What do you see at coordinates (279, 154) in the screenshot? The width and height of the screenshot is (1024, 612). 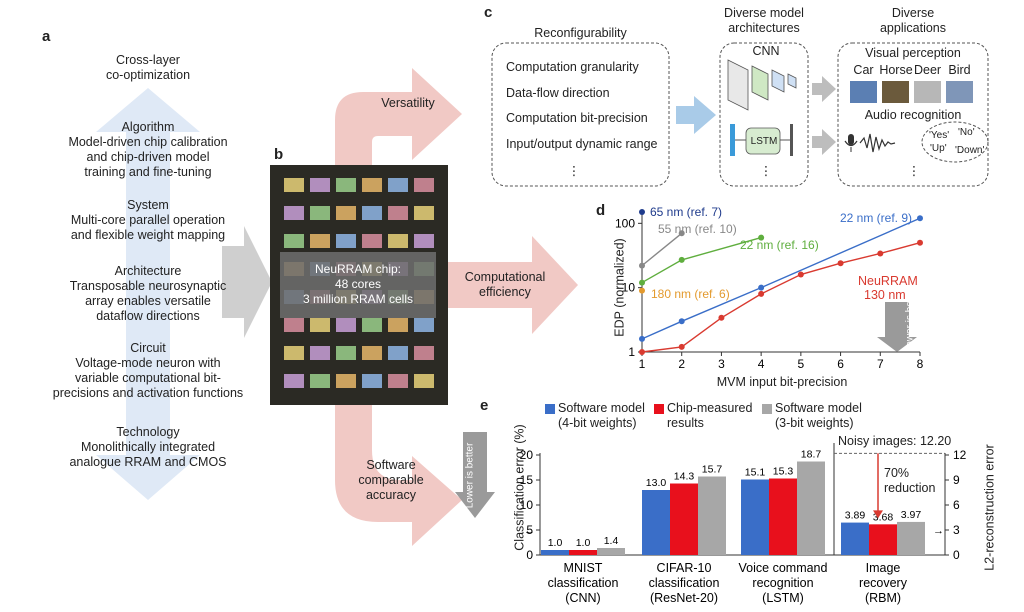 I see `panel-label-b: b` at bounding box center [279, 154].